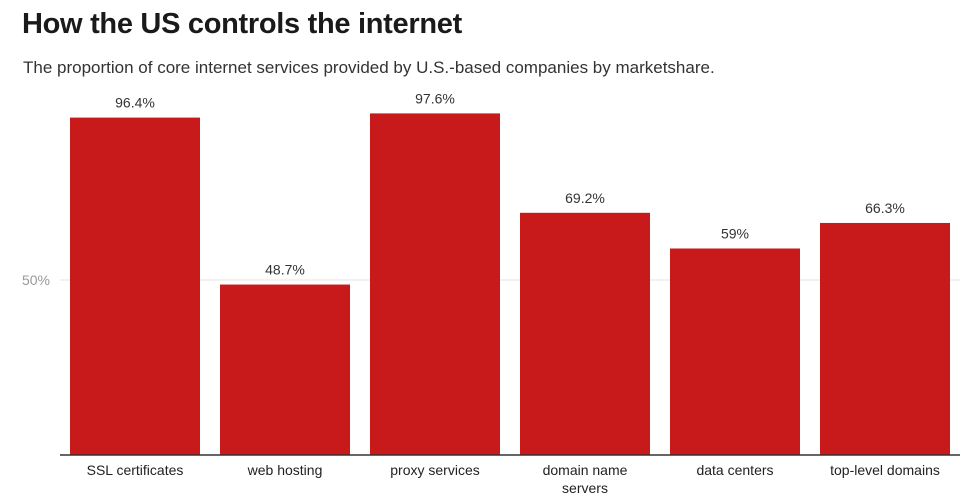 The image size is (975, 504). What do you see at coordinates (435, 98) in the screenshot?
I see `data-label: 97.6%` at bounding box center [435, 98].